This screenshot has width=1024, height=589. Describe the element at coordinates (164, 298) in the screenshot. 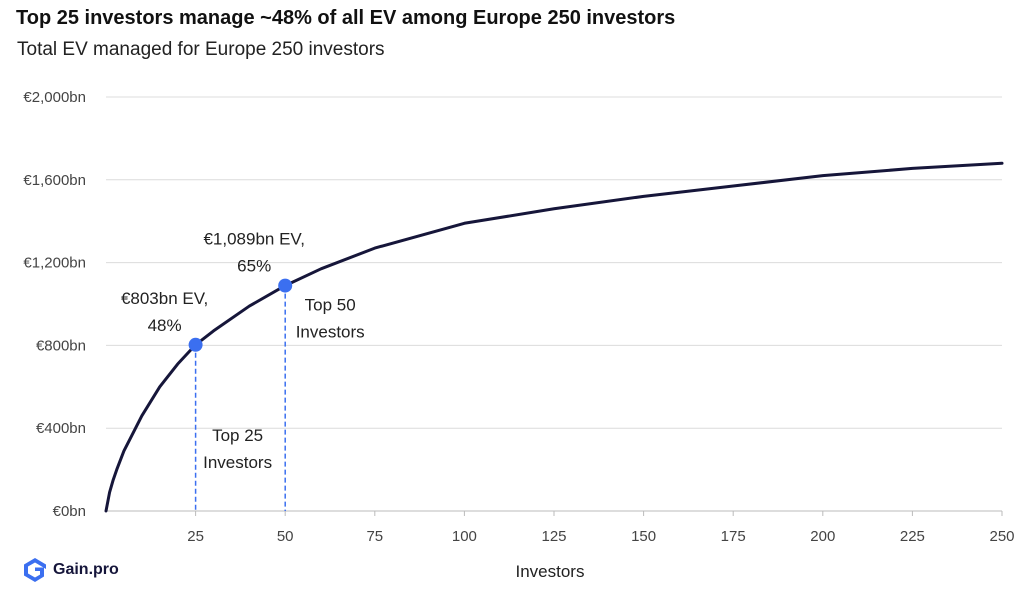

I see `highlight-value-label: €803bn EV,` at that location.